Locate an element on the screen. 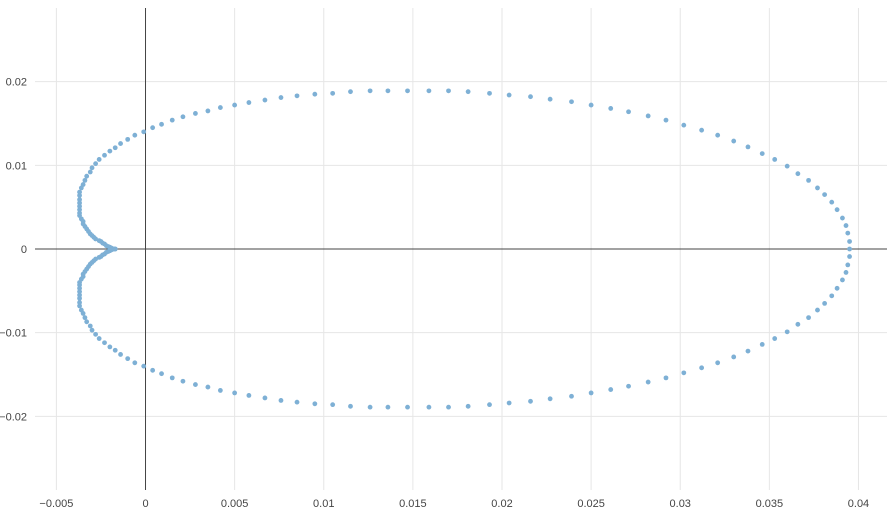 The width and height of the screenshot is (887, 513). y-tick-label: 0 is located at coordinates (24, 250).